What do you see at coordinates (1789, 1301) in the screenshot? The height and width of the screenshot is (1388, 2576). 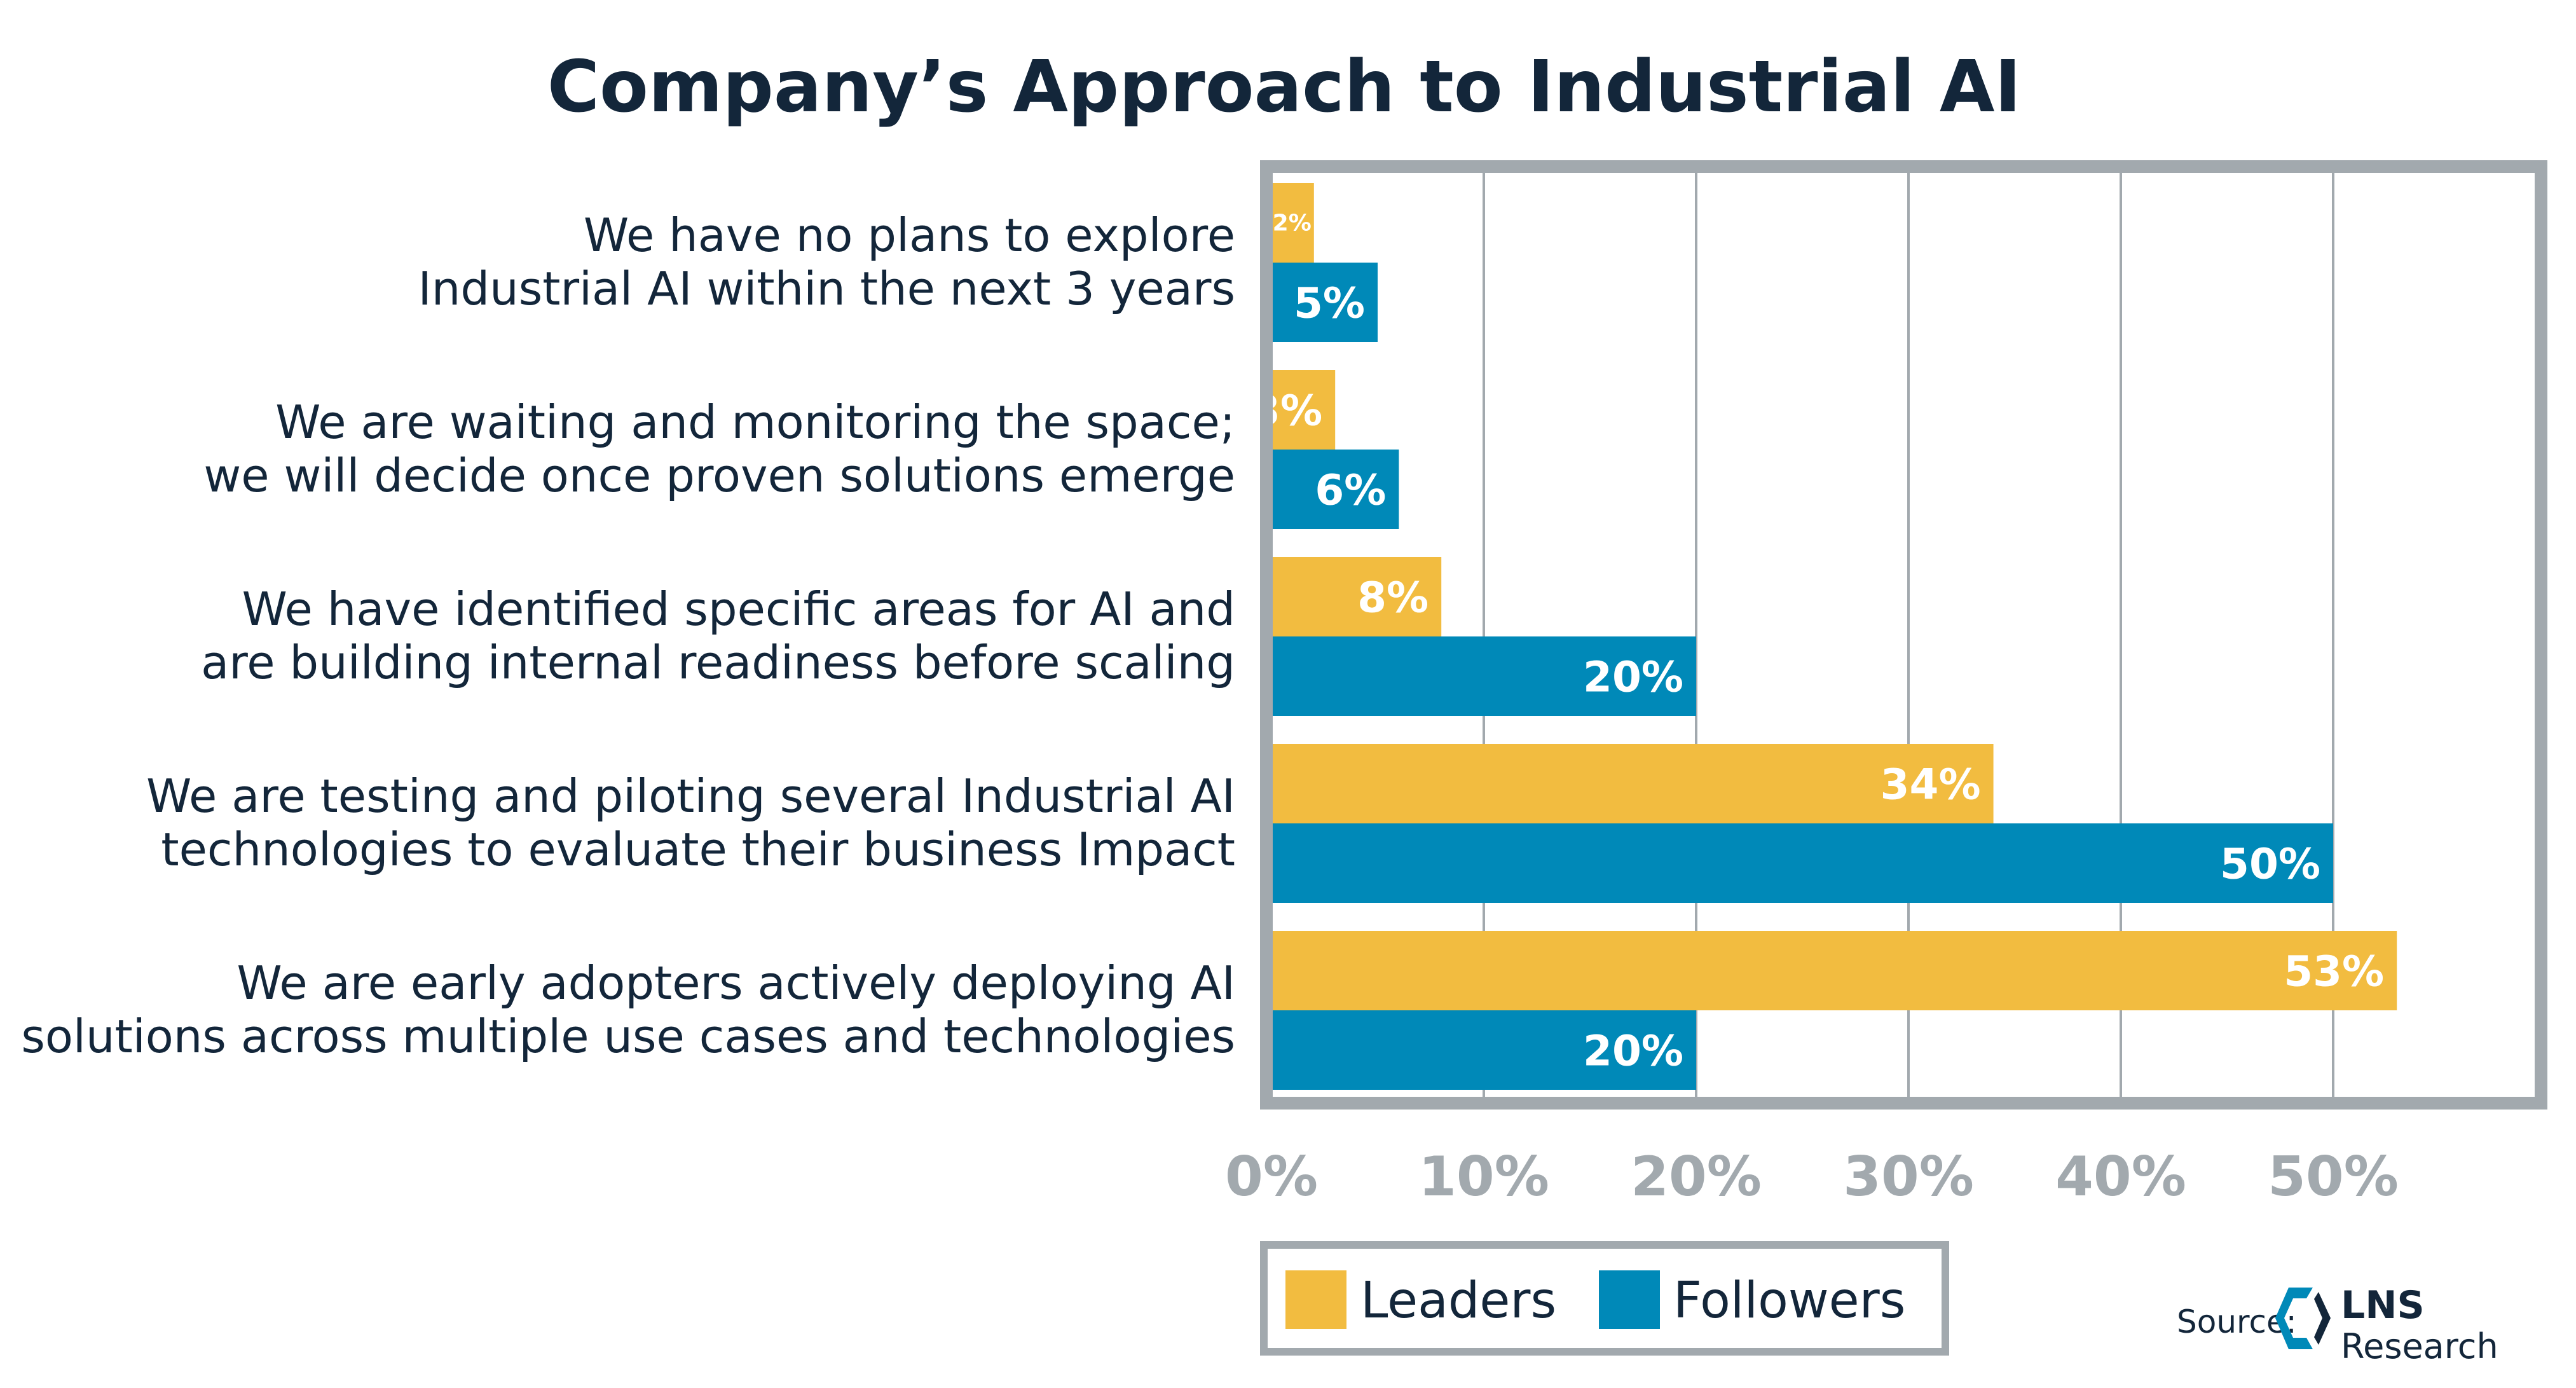 I see `legend-label-followers: Followers` at bounding box center [1789, 1301].